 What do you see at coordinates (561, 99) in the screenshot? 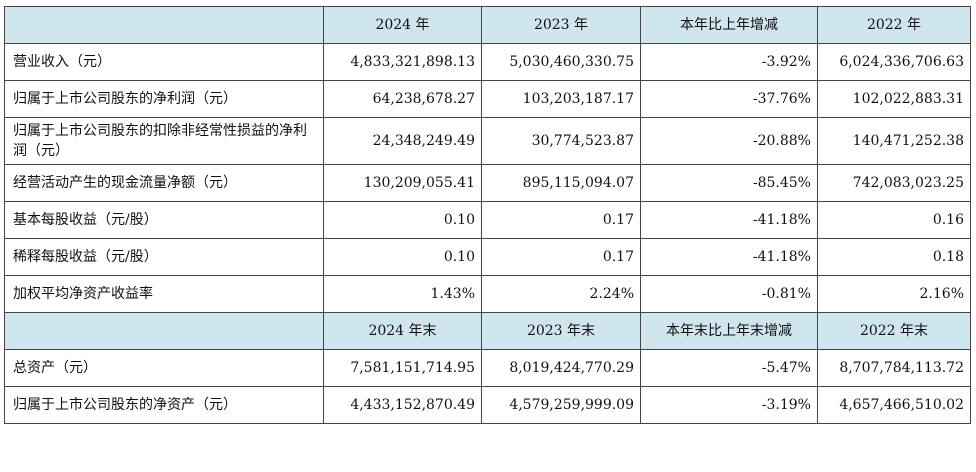
I see `cell-2023: 103,203,187.17` at bounding box center [561, 99].